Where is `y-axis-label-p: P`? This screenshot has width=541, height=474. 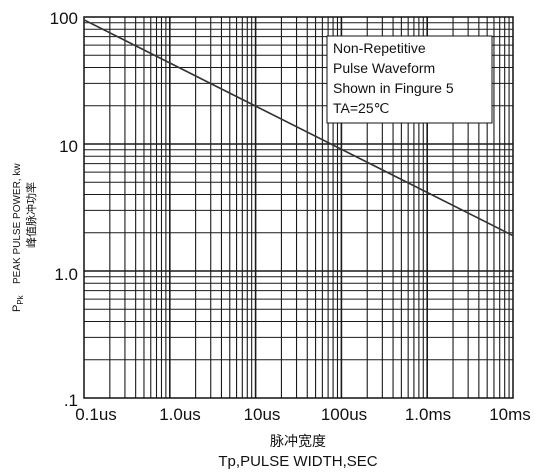 y-axis-label-p: P is located at coordinates (17, 308).